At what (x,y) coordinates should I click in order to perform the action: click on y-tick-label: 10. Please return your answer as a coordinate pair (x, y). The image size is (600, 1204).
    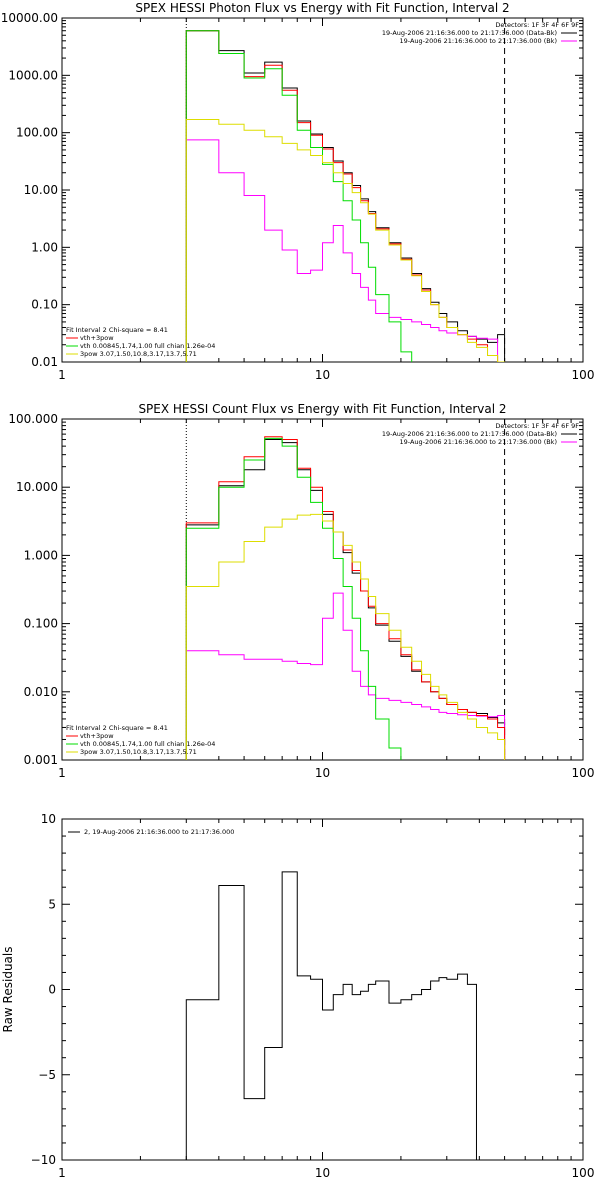
    Looking at the image, I should click on (48, 819).